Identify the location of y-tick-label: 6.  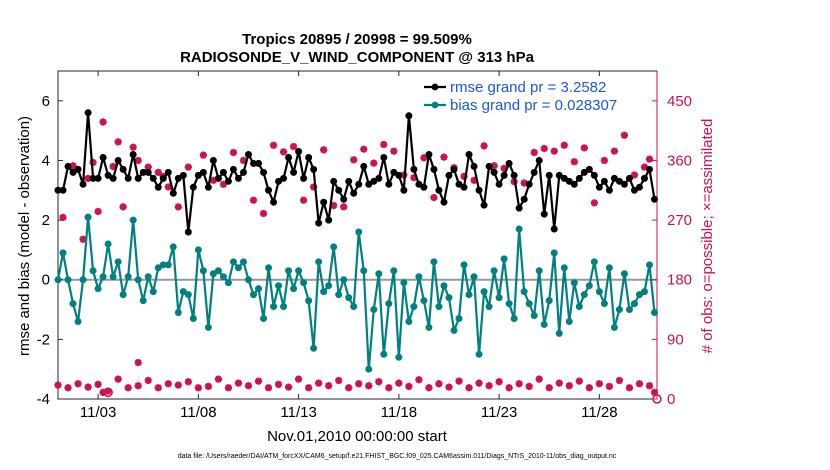
(46, 101).